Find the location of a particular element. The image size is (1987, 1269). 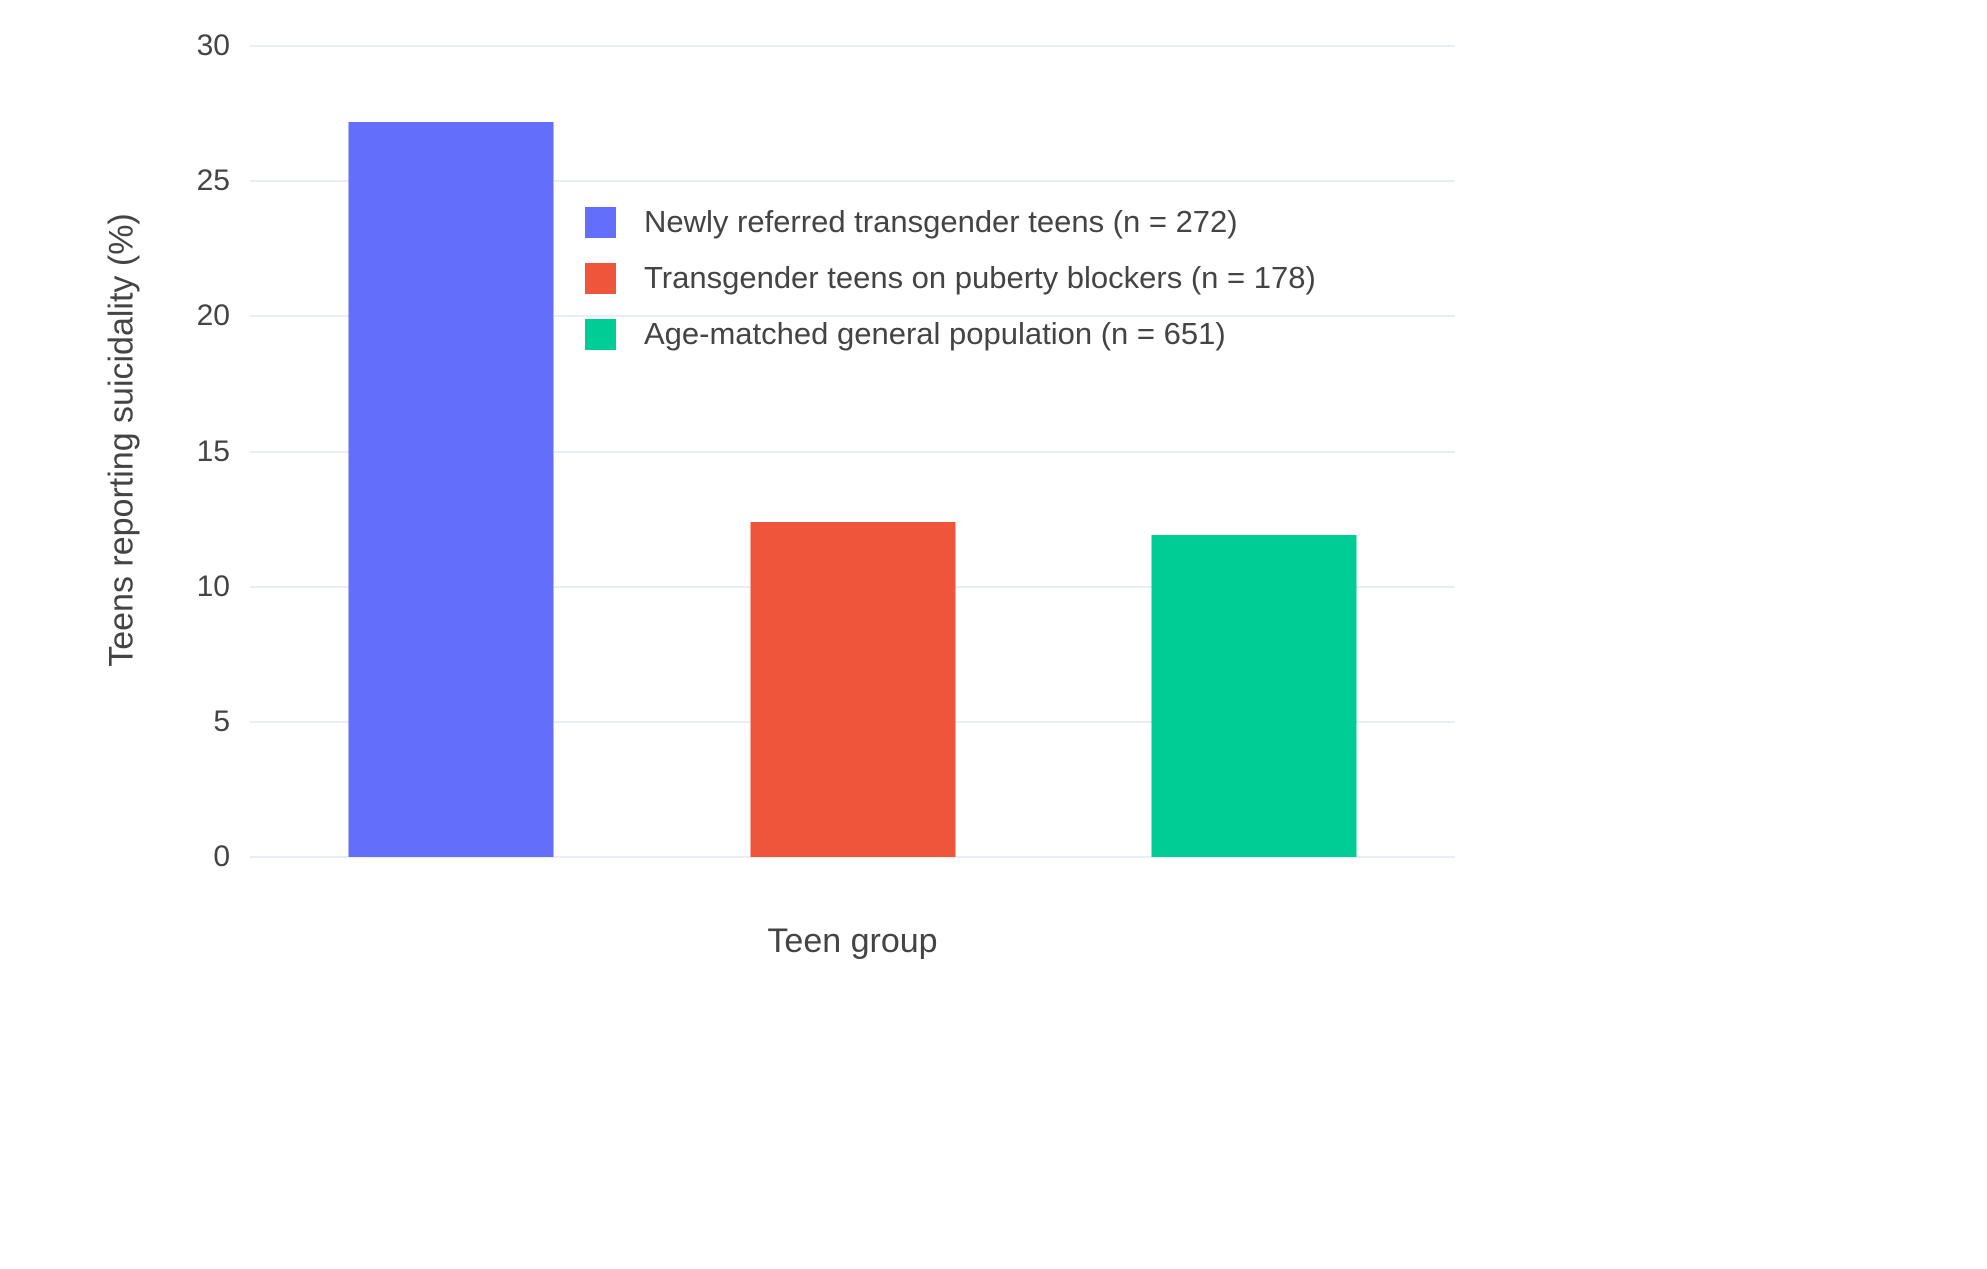

y-tick-label: 15 is located at coordinates (213, 451).